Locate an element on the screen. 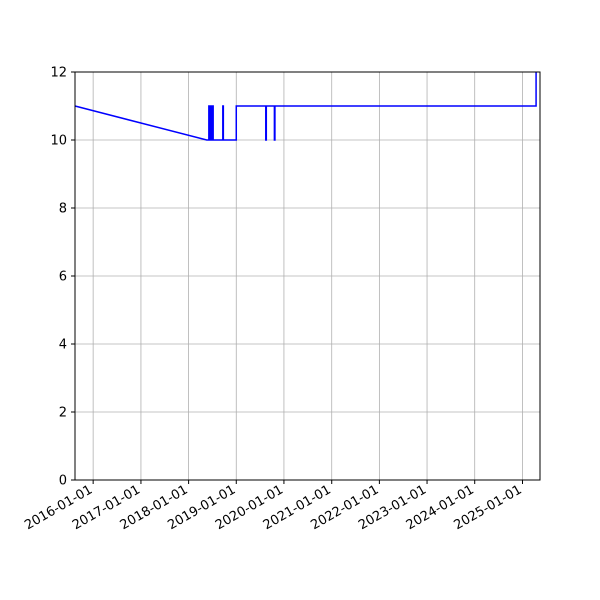 This screenshot has width=600, height=600. y-axis: 0 2 4 6 8 10 12 is located at coordinates (62, 277).